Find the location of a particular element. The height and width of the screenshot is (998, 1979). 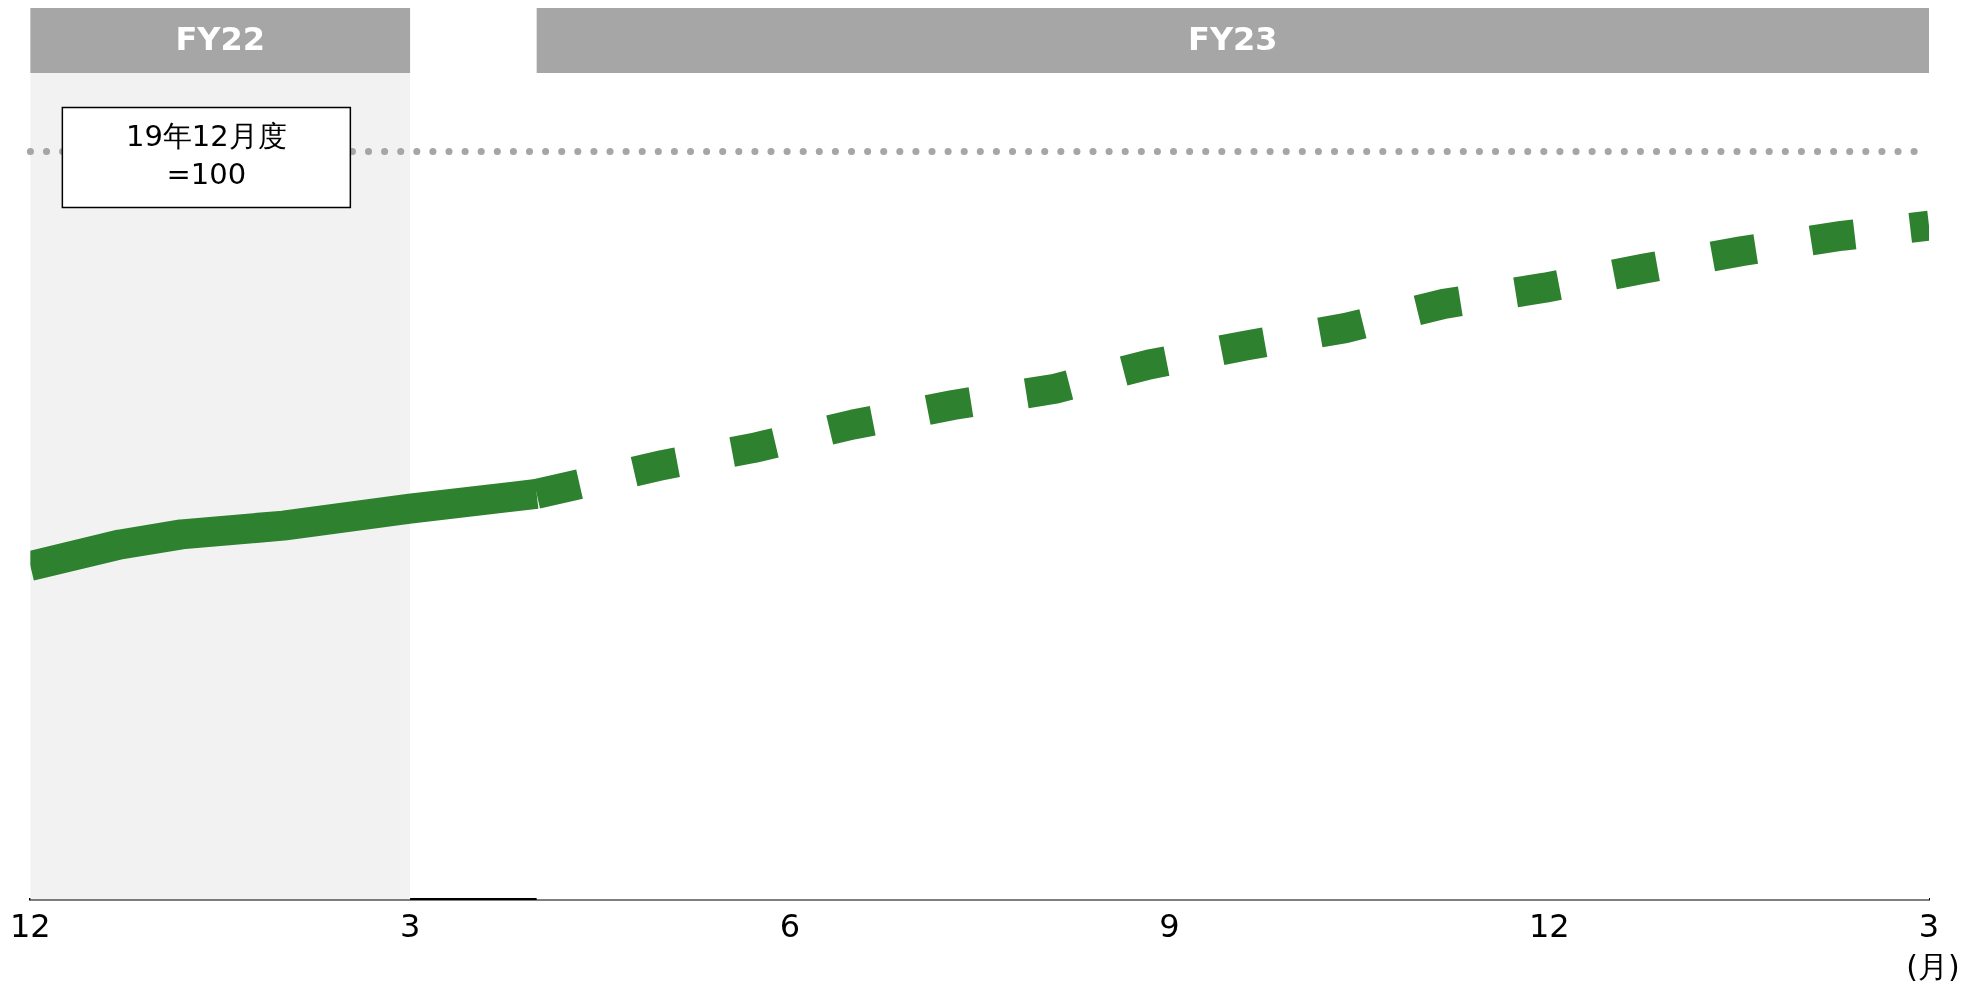

text: 19年12月度 =100 is located at coordinates (206, 155).